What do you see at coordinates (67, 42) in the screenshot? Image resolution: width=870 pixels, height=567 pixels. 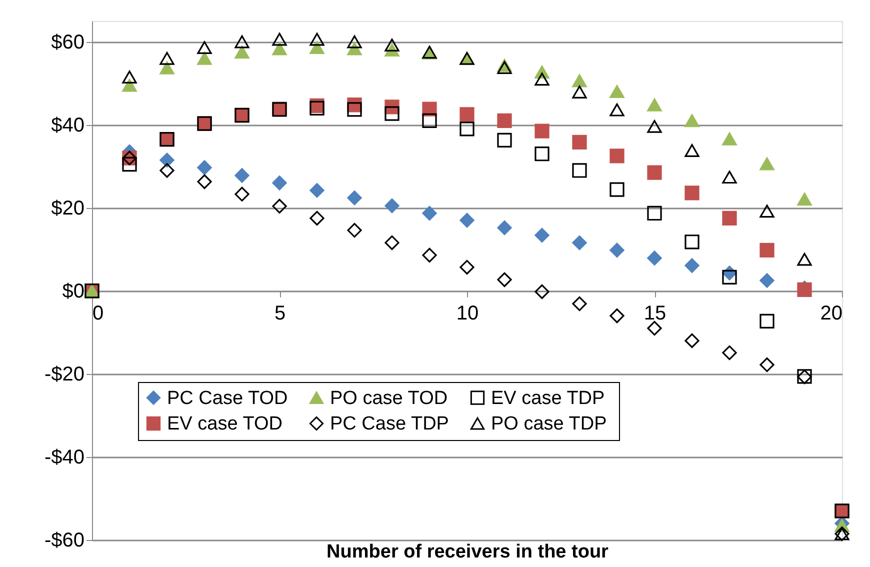 I see `y-tick-label: $60` at bounding box center [67, 42].